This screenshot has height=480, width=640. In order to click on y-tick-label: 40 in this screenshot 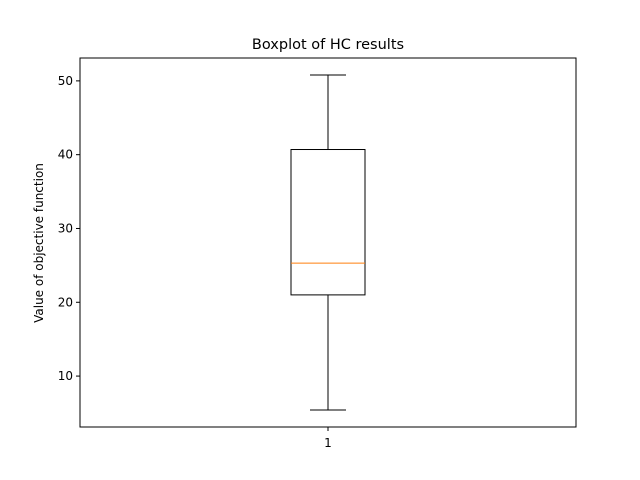, I will do `click(65, 155)`.